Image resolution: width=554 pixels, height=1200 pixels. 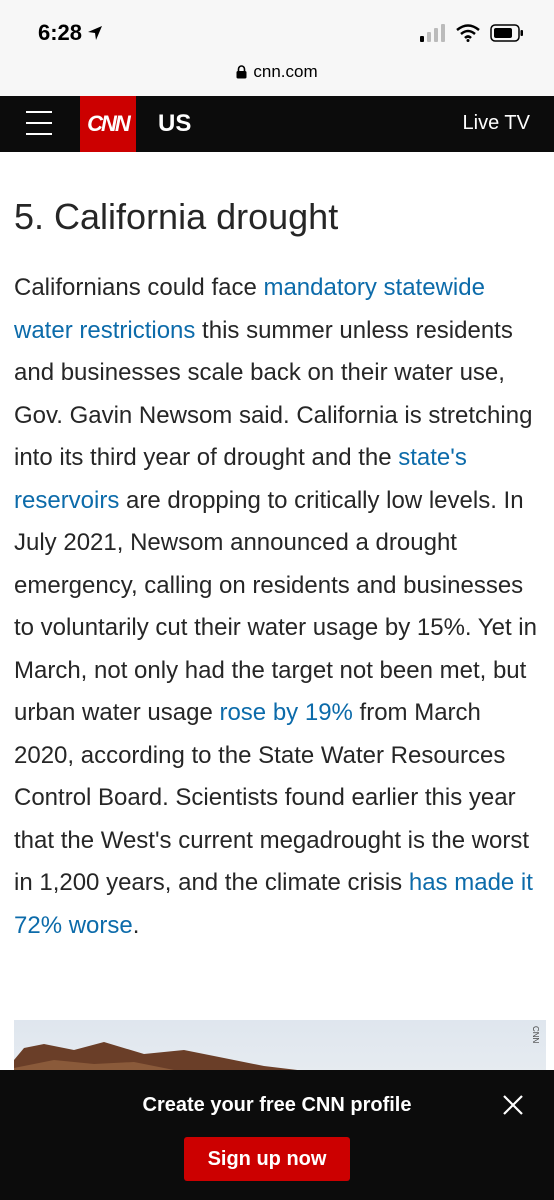 What do you see at coordinates (273, 904) in the screenshot?
I see `article-link: has made it 72% worse` at bounding box center [273, 904].